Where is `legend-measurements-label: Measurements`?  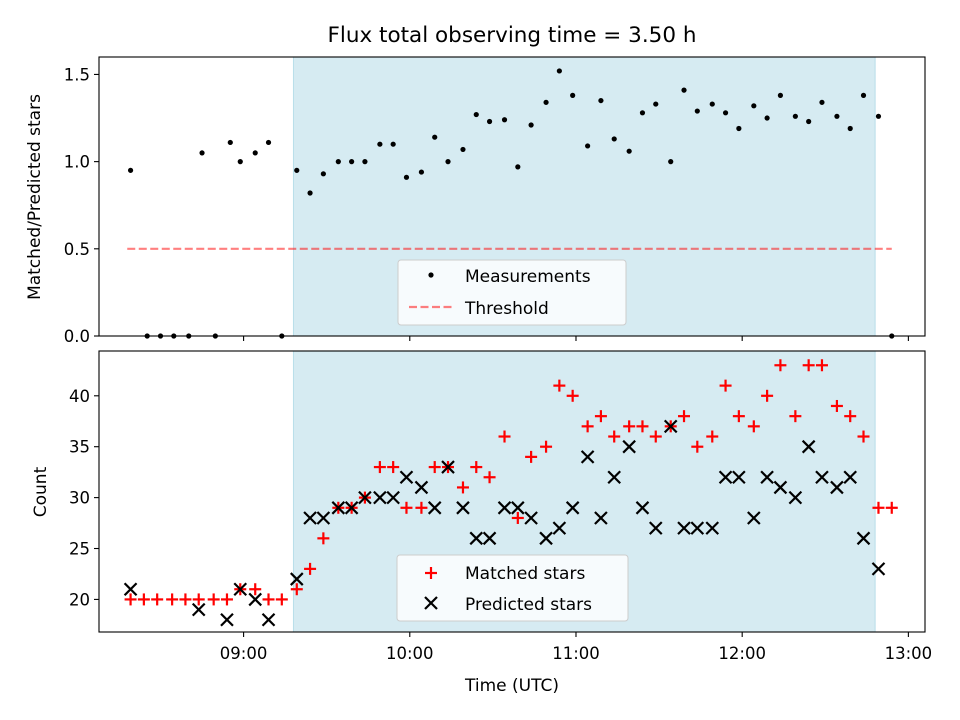
legend-measurements-label: Measurements is located at coordinates (528, 277).